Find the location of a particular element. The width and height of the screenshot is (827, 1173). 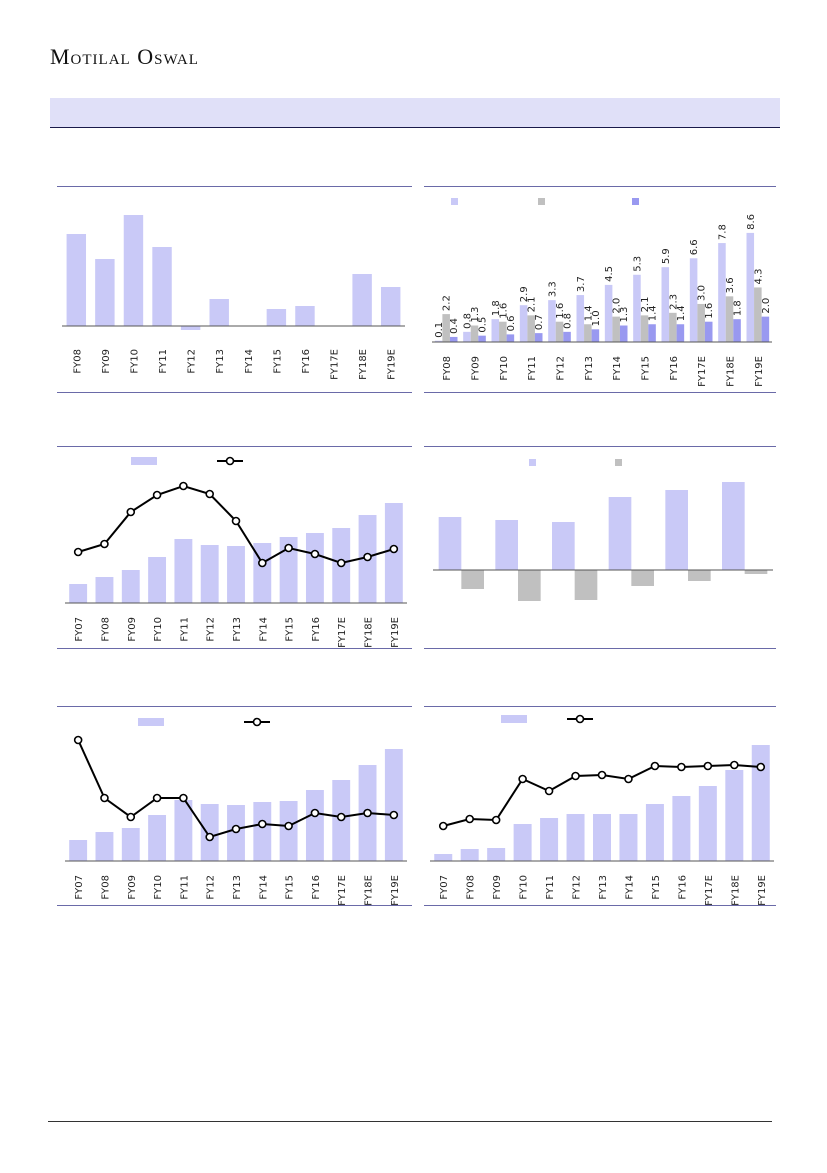

data-label: 0.4 is located at coordinates (454, 326).